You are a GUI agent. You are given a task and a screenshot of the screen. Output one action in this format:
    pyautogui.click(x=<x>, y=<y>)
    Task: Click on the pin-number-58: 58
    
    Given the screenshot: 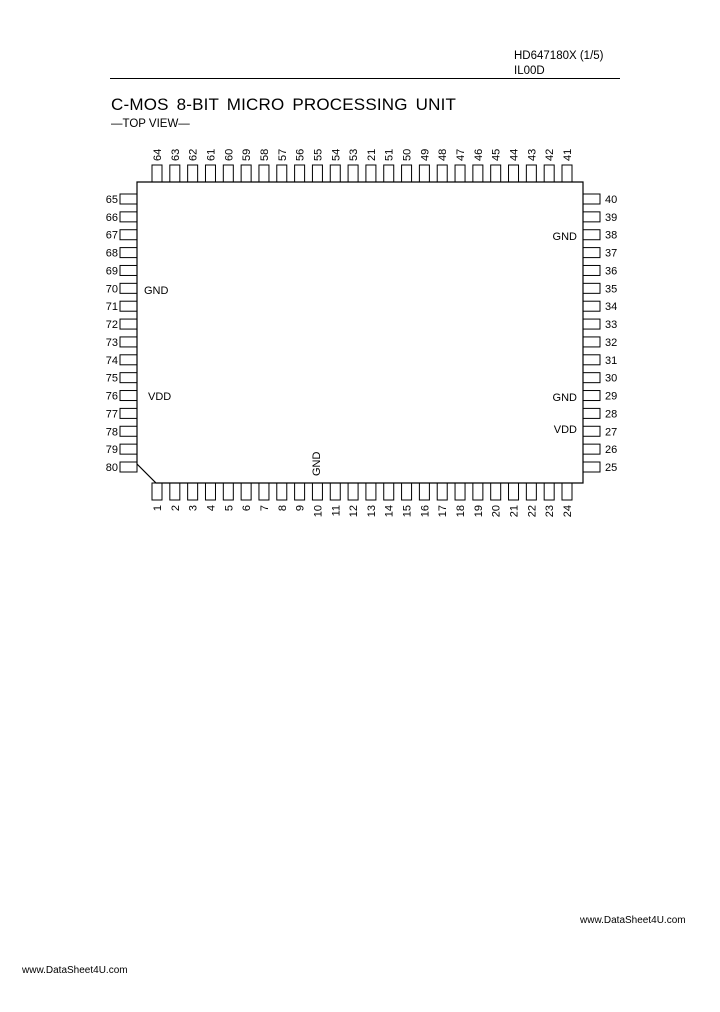 What is the action you would take?
    pyautogui.click(x=265, y=155)
    